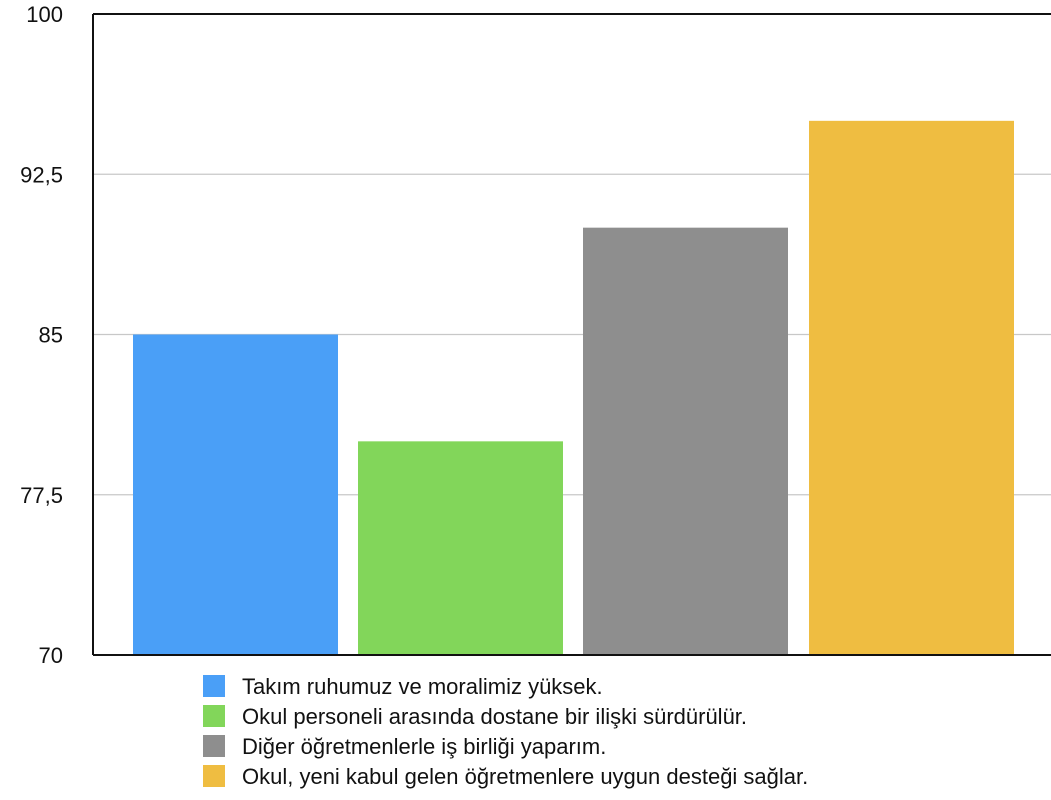 This screenshot has width=1051, height=800. What do you see at coordinates (41, 174) in the screenshot?
I see `y-tick-label: 92,5` at bounding box center [41, 174].